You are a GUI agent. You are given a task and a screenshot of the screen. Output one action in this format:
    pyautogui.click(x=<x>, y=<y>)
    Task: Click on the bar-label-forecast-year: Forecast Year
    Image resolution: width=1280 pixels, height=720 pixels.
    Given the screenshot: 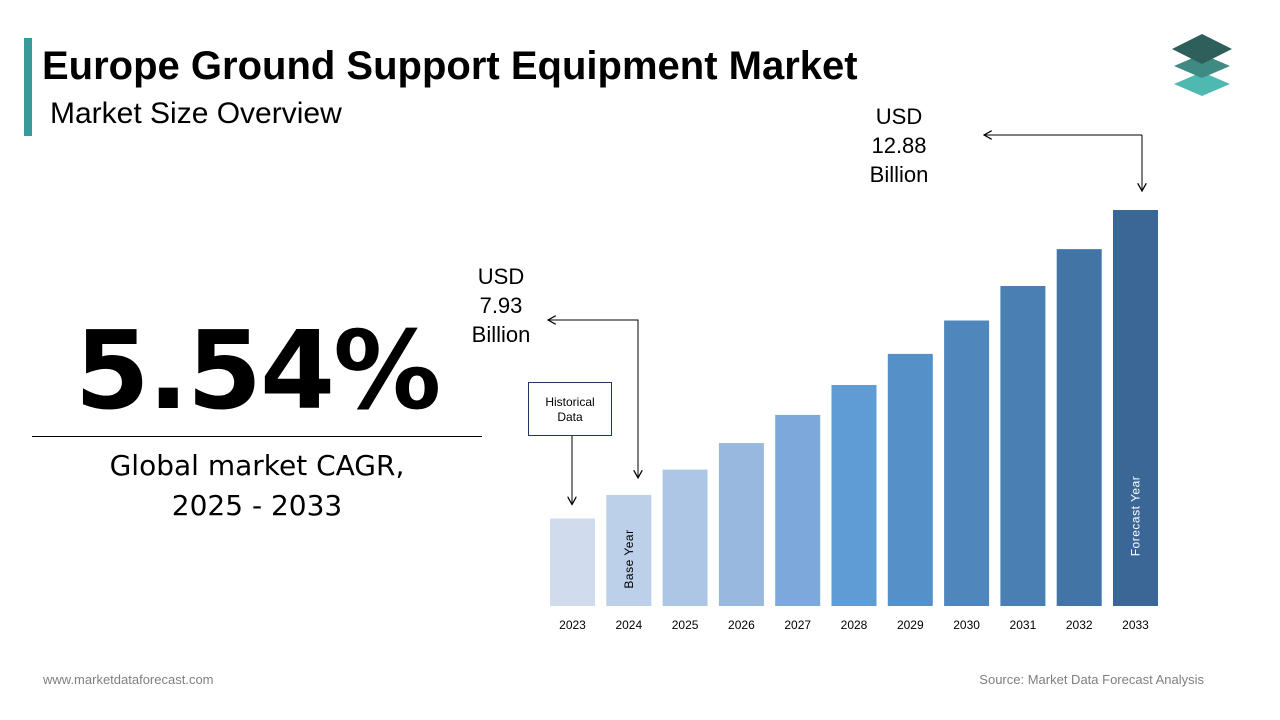 What is the action you would take?
    pyautogui.click(x=1136, y=516)
    